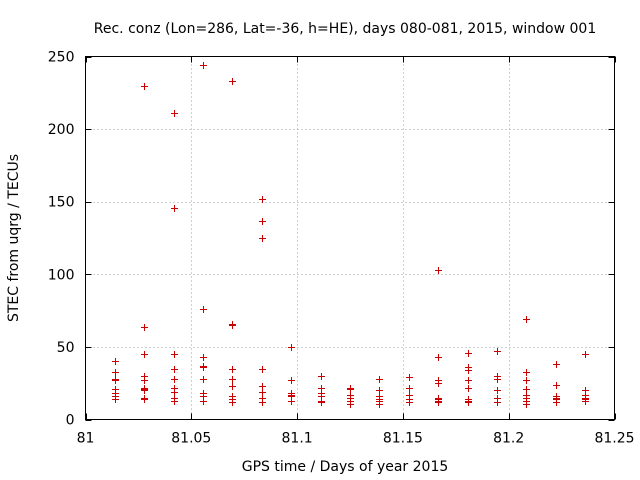 The width and height of the screenshot is (640, 480). I want to click on x-tick-label: 81, so click(86, 439).